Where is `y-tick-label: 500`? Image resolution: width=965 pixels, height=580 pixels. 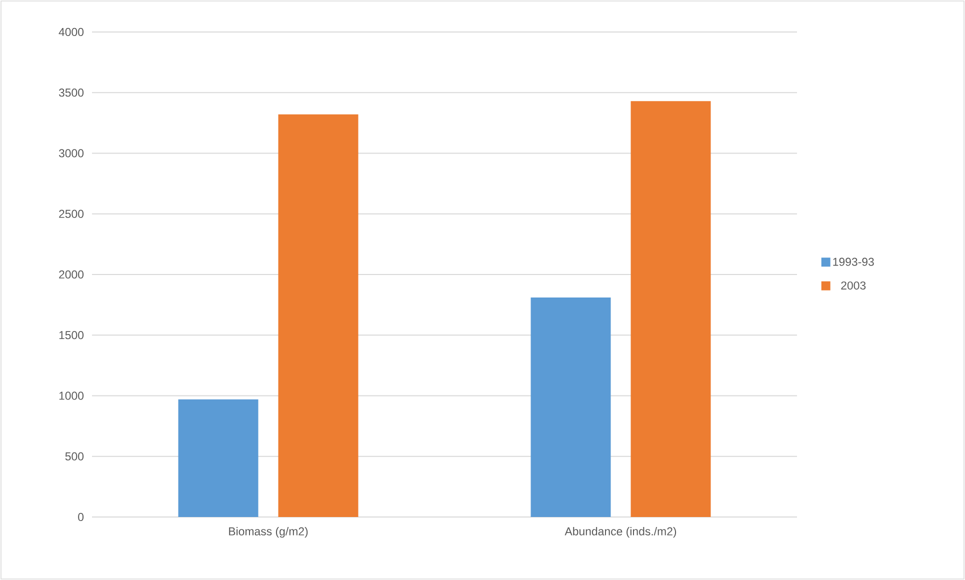 y-tick-label: 500 is located at coordinates (74, 456).